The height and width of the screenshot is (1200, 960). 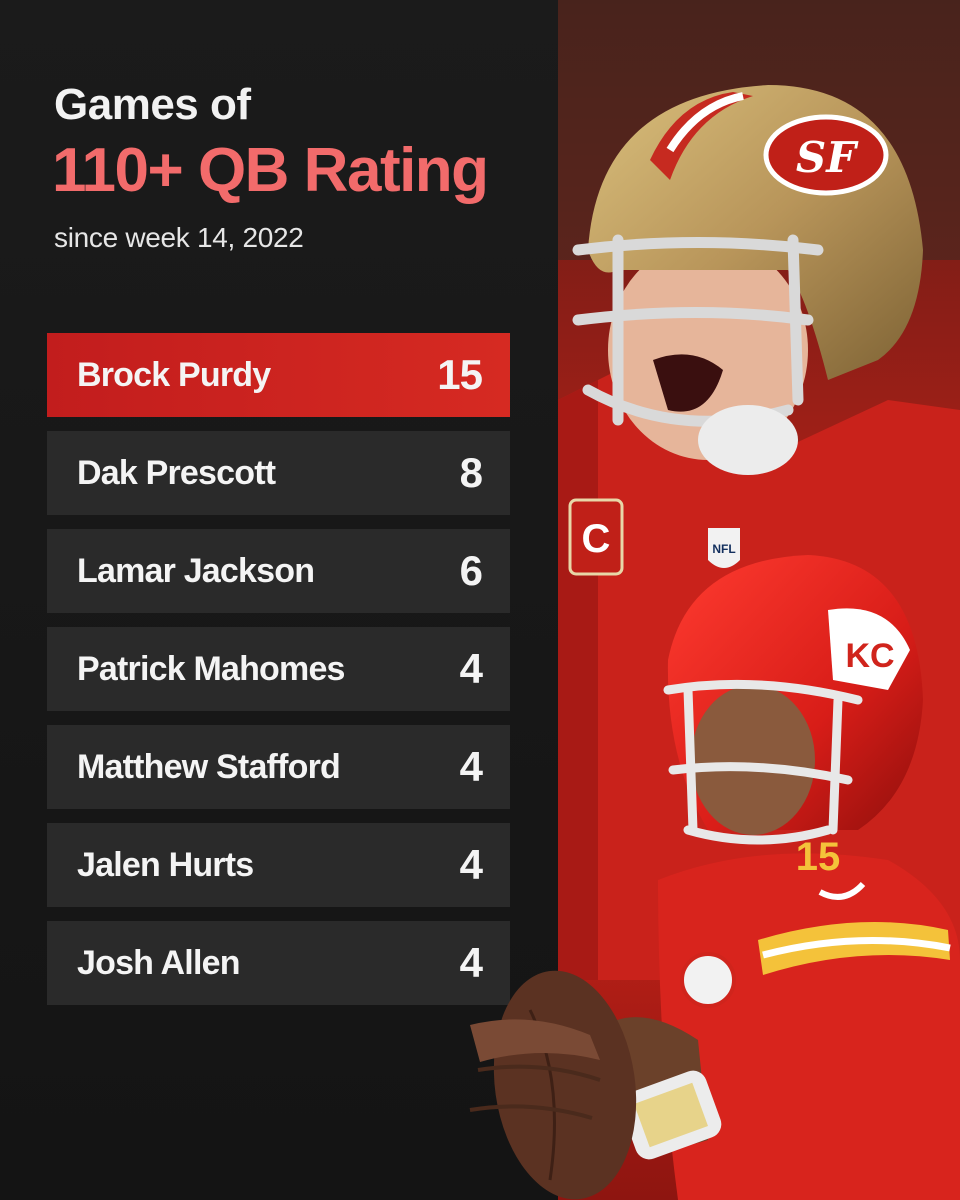 I want to click on ranking-row: Lamar Jackson 6, so click(x=278, y=571).